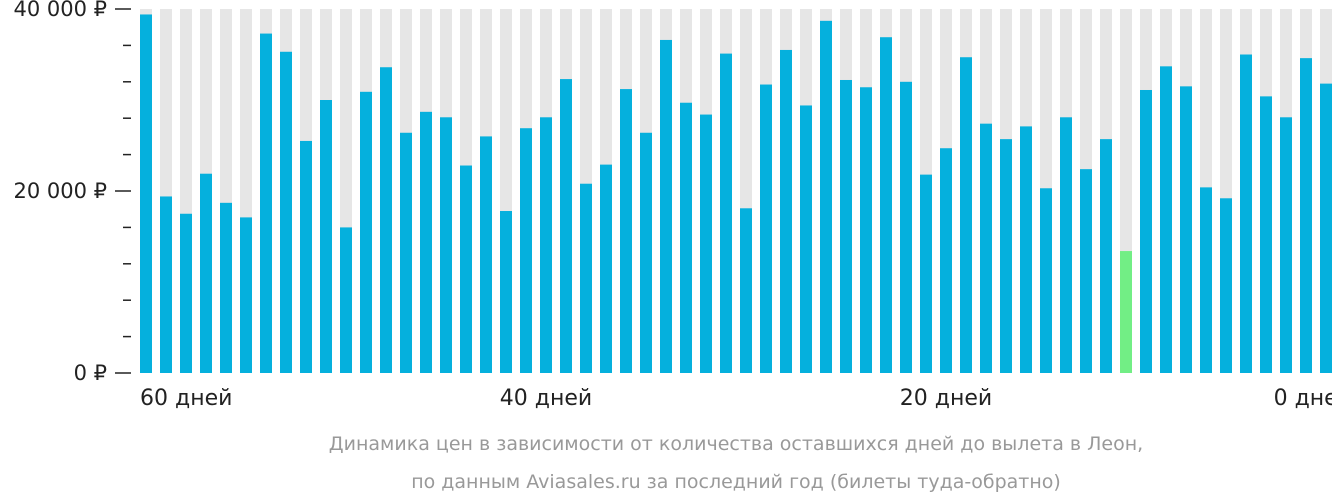 The width and height of the screenshot is (1332, 502). What do you see at coordinates (60, 191) in the screenshot?
I see `y-tick-label: 20 000 ₽` at bounding box center [60, 191].